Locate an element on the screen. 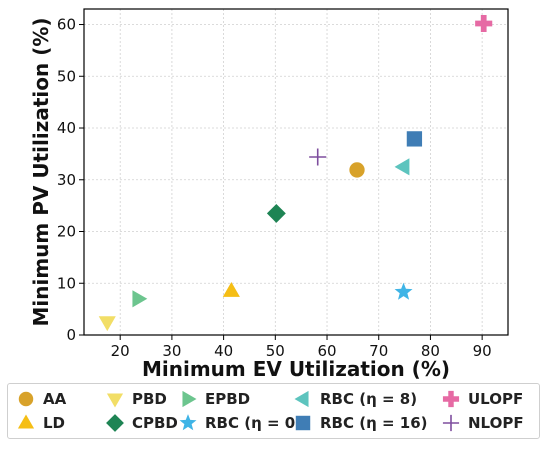 This screenshot has width=550, height=453. data-point-diamond is located at coordinates (276, 213).